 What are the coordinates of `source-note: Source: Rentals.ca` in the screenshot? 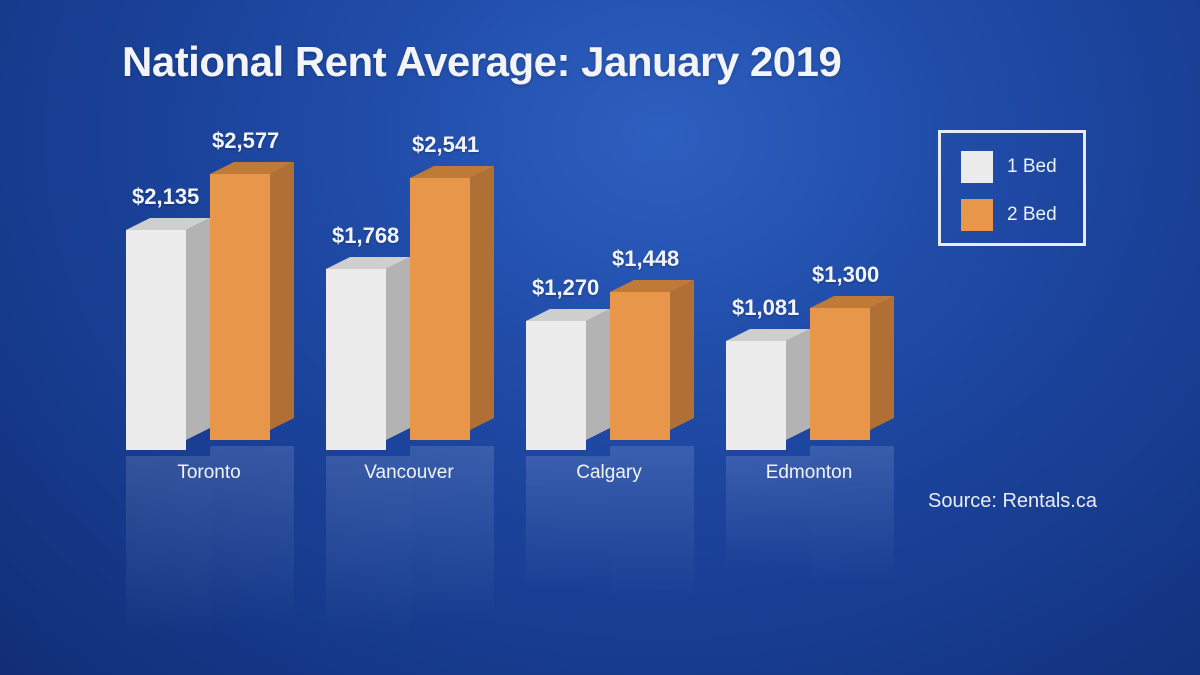 It's located at (1012, 501).